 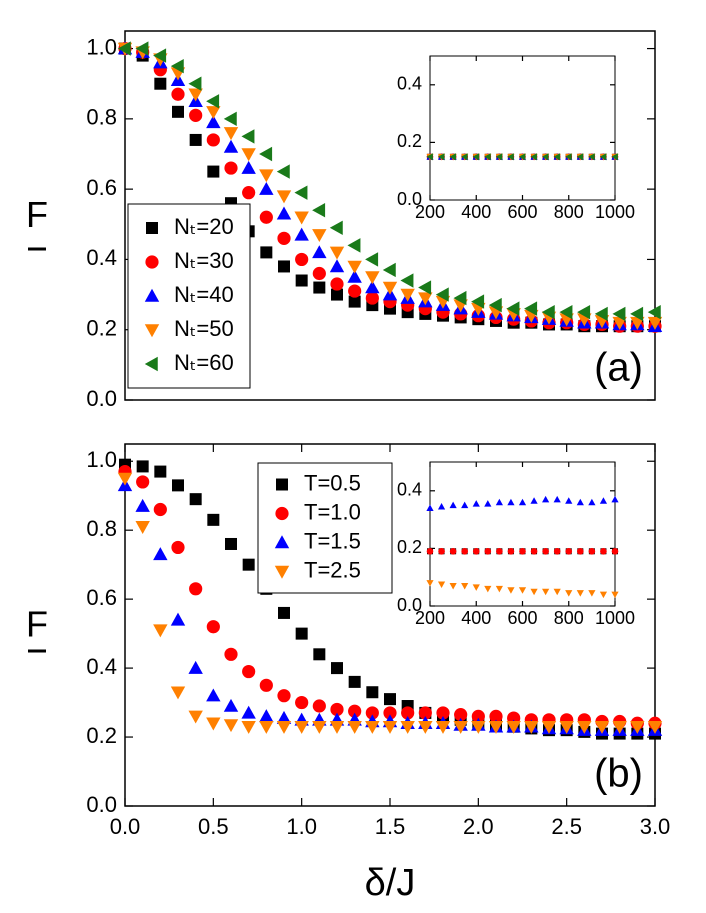 I want to click on legend-label: Nₜ=40, so click(x=204, y=294).